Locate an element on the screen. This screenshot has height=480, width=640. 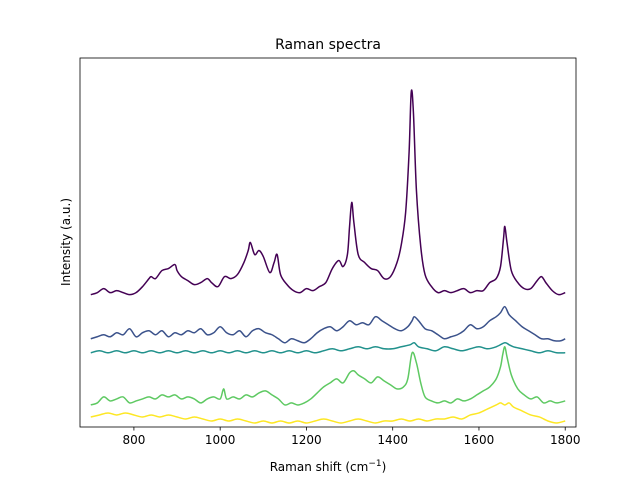
x-tick-label-1400: 1400 is located at coordinates (392, 440).